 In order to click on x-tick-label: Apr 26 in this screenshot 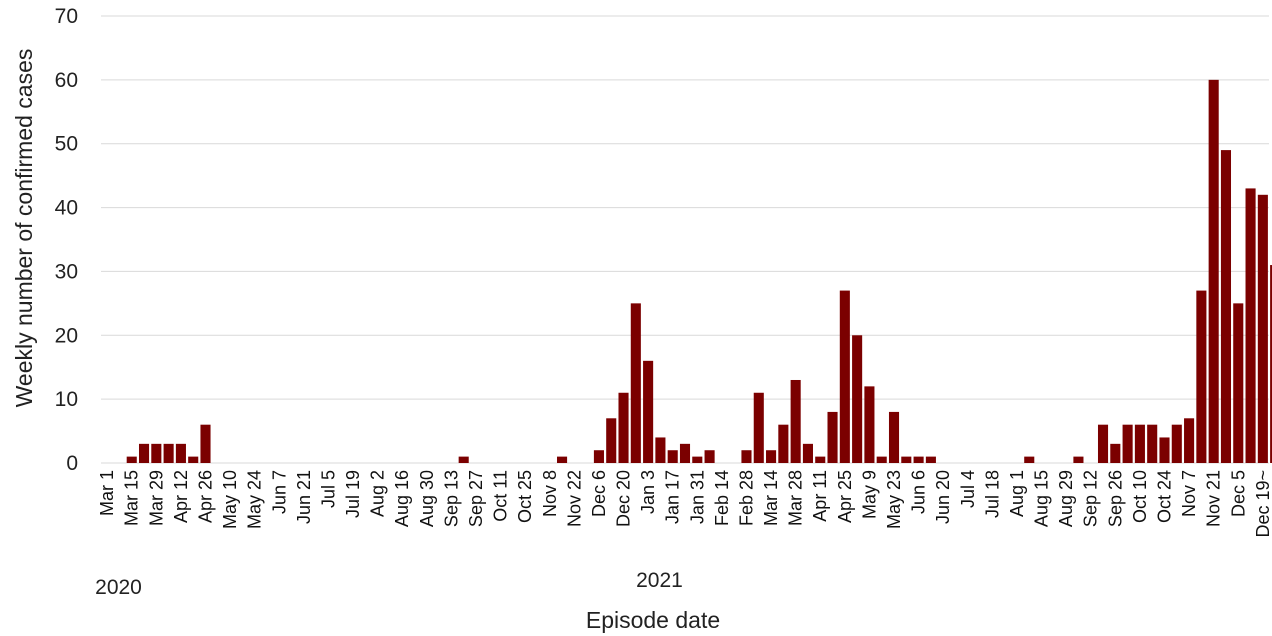, I will do `click(206, 496)`.